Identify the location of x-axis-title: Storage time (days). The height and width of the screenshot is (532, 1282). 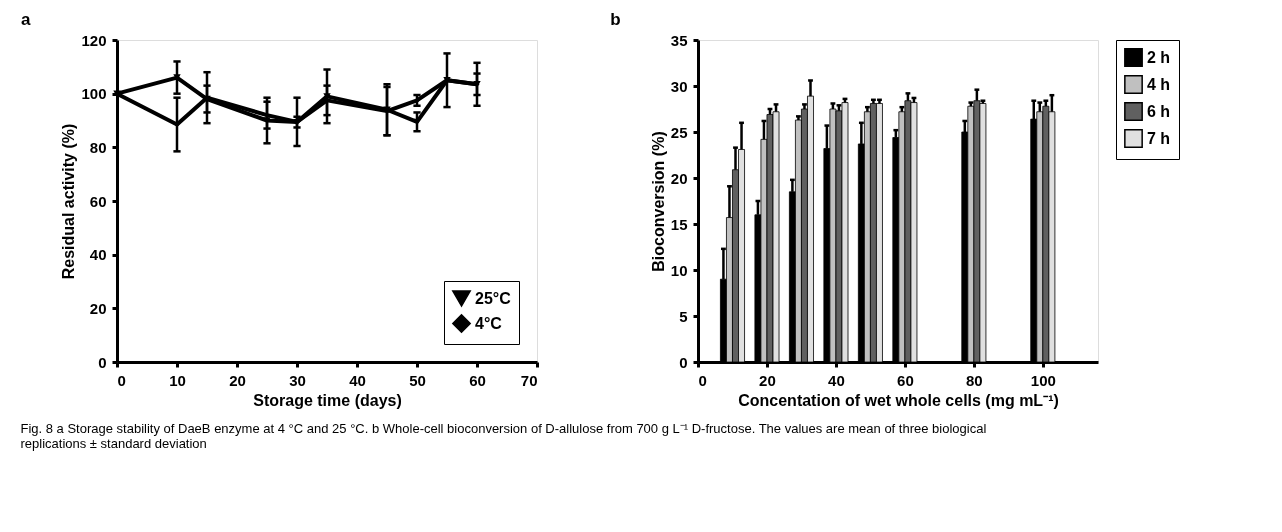
(327, 400).